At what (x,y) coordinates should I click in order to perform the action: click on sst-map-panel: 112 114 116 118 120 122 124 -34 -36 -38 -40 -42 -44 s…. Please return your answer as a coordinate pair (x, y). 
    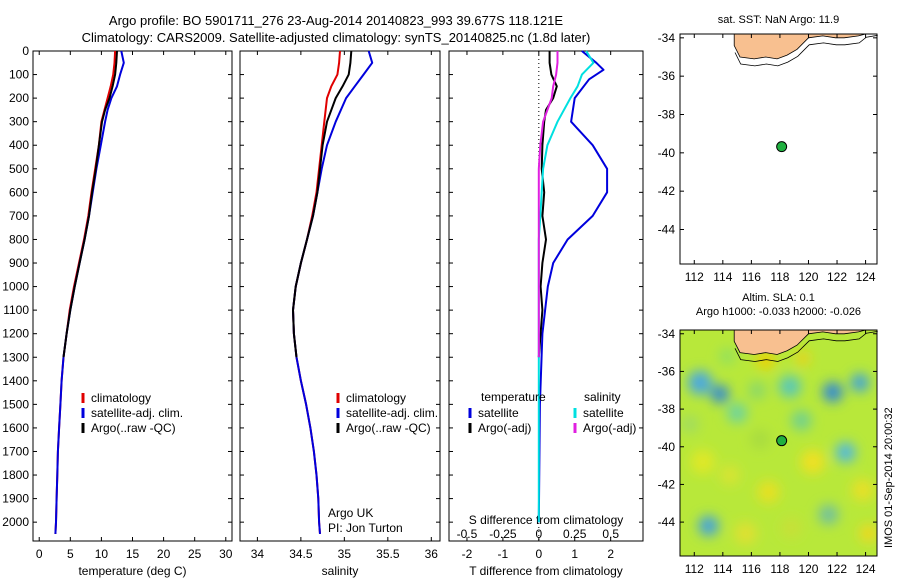
    Looking at the image, I should click on (768, 149).